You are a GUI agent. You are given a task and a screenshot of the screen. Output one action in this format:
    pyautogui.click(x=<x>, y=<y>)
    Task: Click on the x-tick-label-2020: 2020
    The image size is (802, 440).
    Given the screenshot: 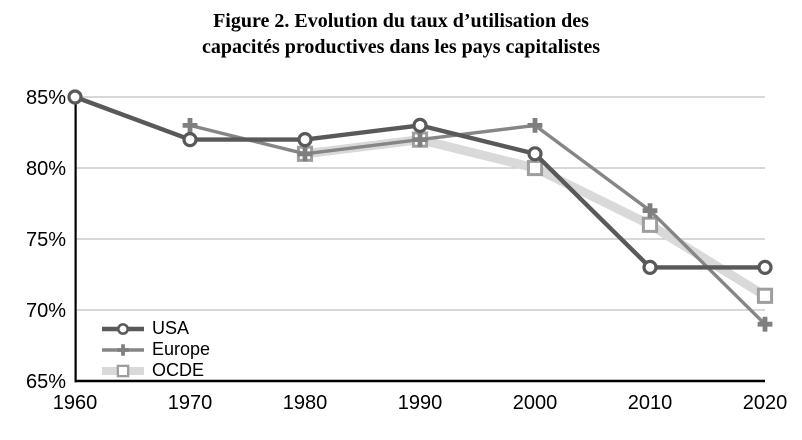 What is the action you would take?
    pyautogui.click(x=765, y=403)
    